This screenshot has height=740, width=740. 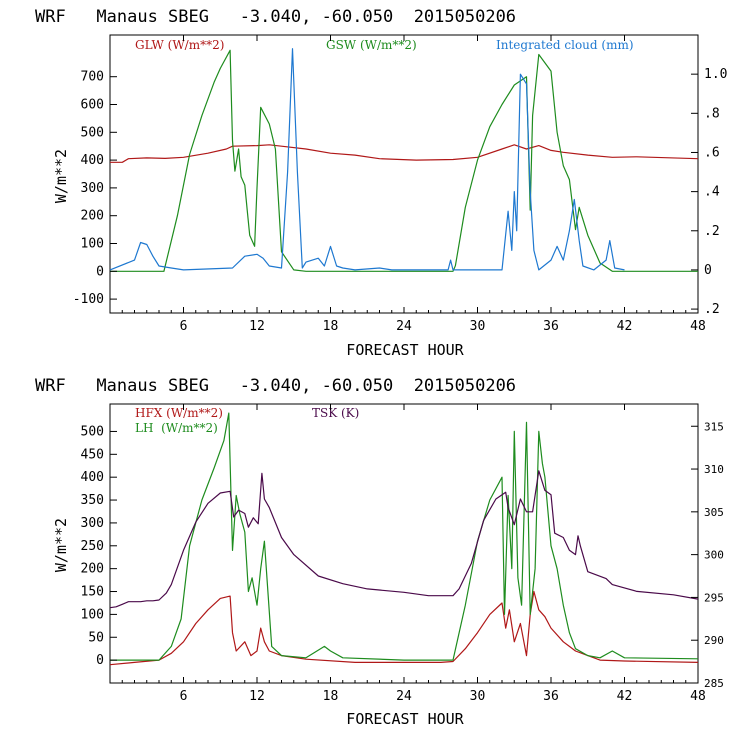 I want to click on top-x-tick-label: 36, so click(x=551, y=326).